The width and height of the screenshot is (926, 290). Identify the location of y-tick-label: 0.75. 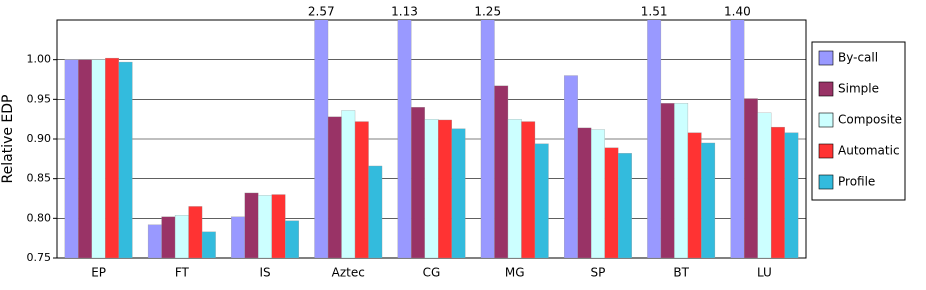
(39, 257).